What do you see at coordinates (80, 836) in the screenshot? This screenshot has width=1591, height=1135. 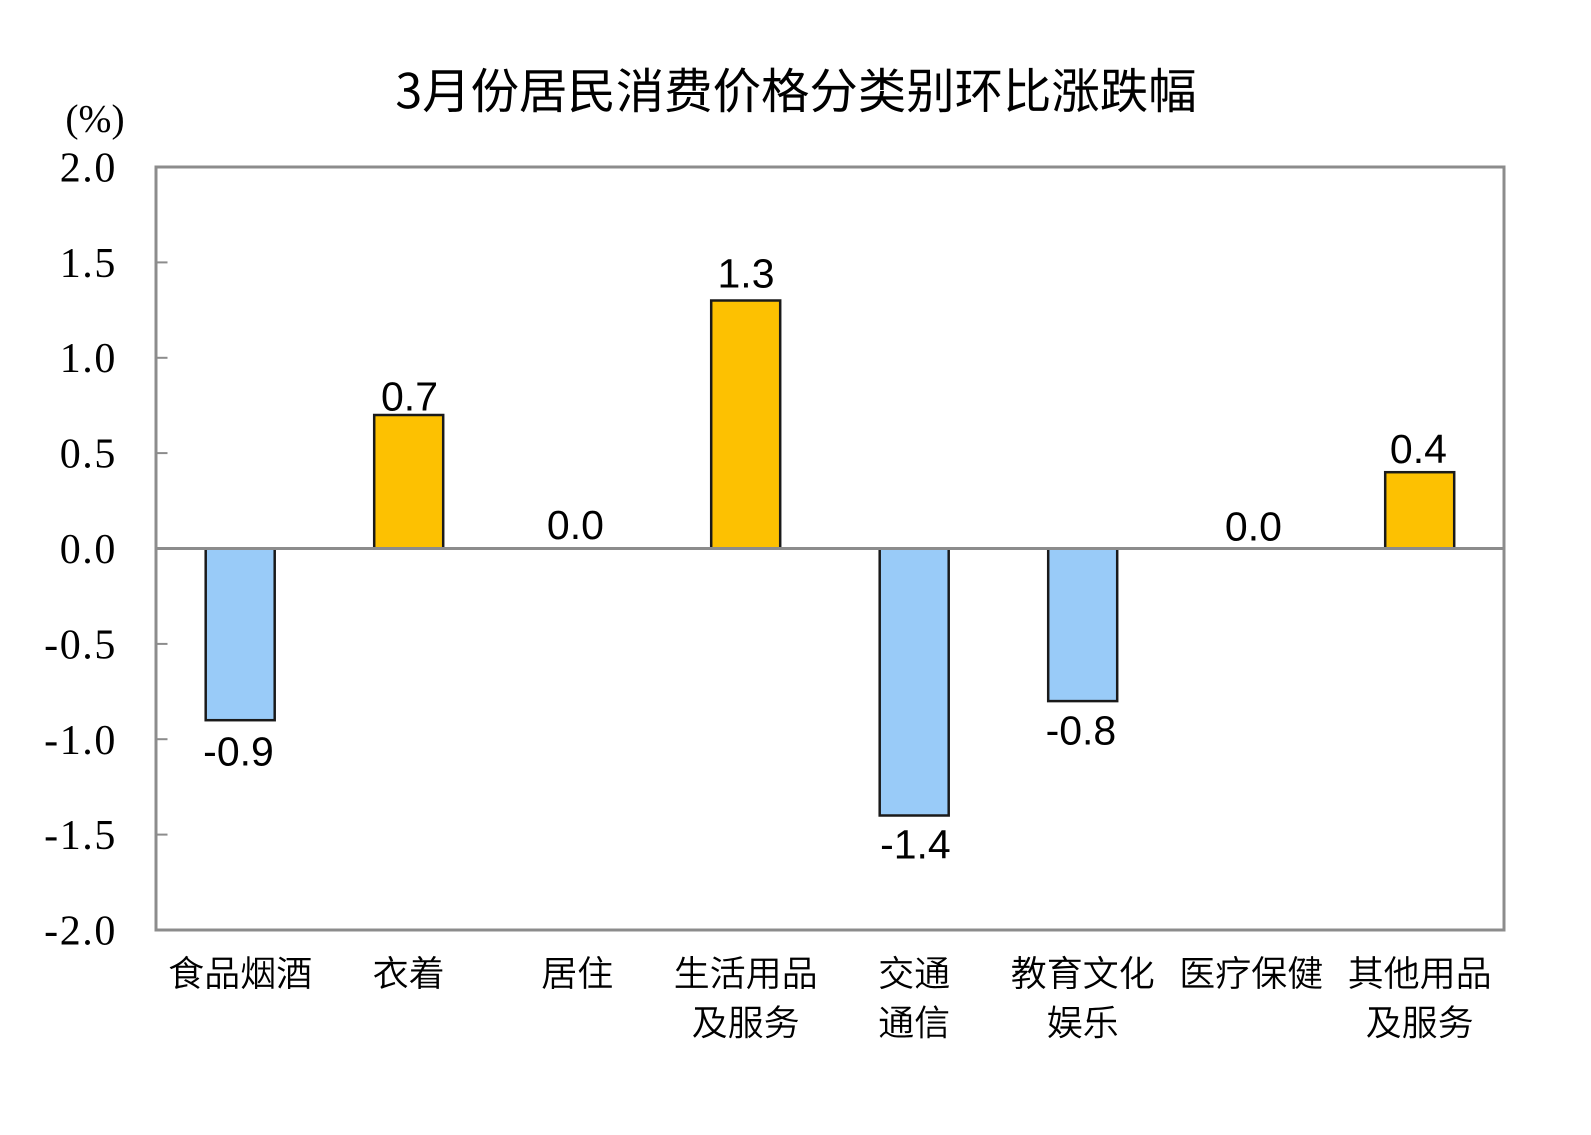 I see `svg-text: -1.5` at bounding box center [80, 836].